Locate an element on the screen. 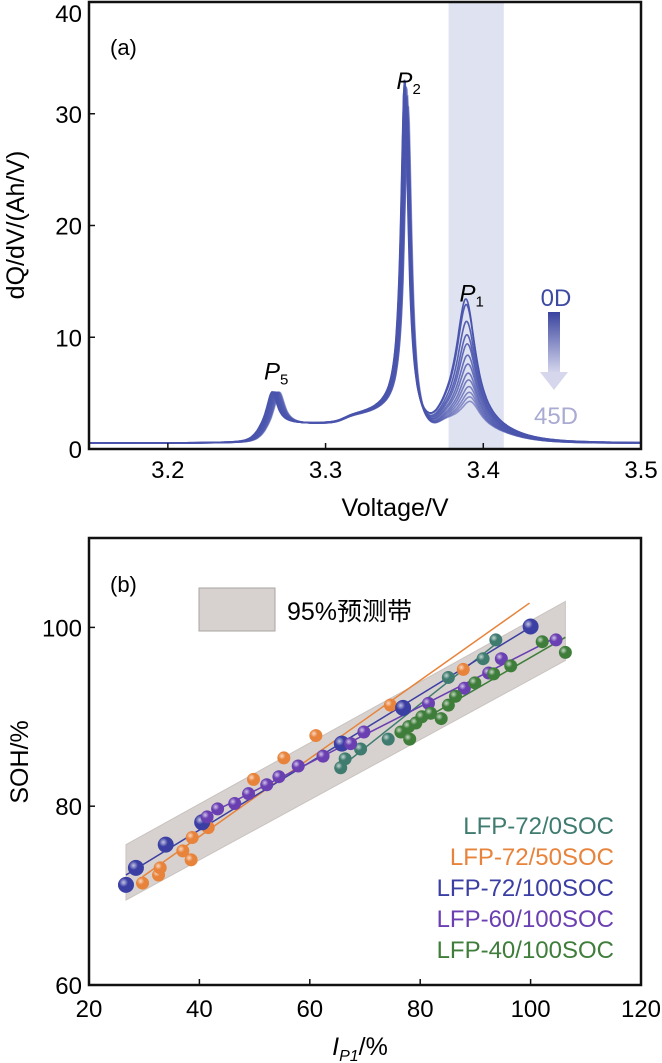 The width and height of the screenshot is (662, 1063). x-label-sub: P1 is located at coordinates (349, 1055).